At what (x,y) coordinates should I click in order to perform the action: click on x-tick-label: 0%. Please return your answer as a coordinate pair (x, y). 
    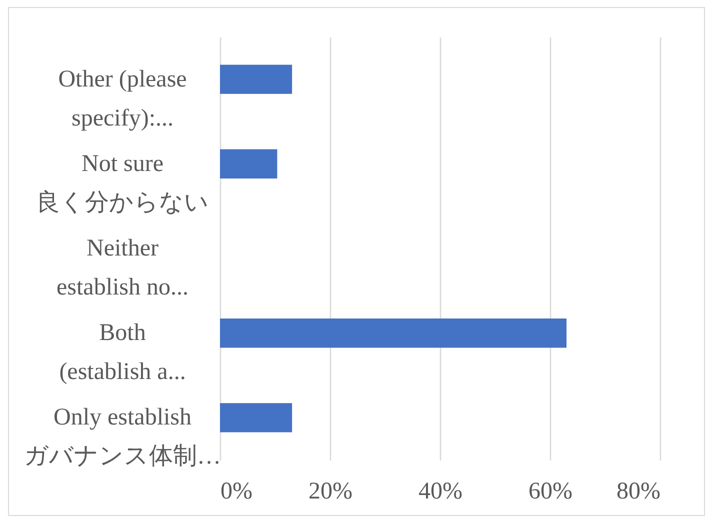
    Looking at the image, I should click on (236, 491).